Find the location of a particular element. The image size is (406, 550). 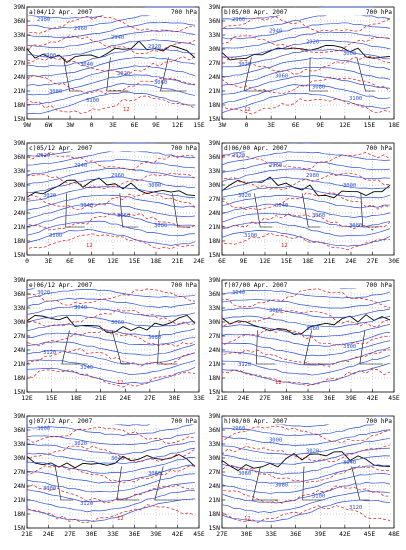

contour-label: 2980 is located at coordinates (43, 20).